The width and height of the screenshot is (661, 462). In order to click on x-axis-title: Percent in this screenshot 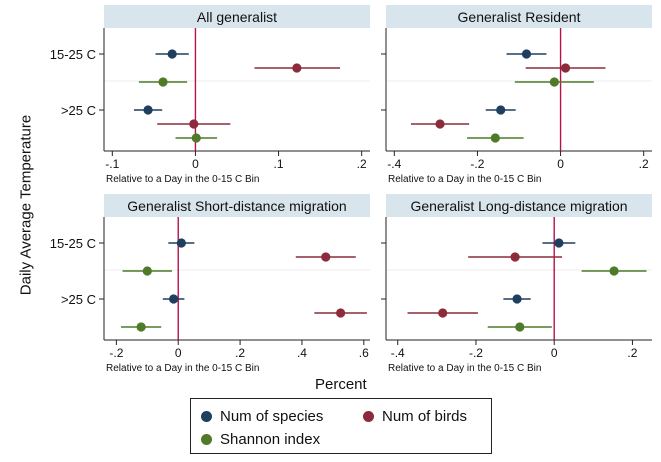, I will do `click(341, 384)`.